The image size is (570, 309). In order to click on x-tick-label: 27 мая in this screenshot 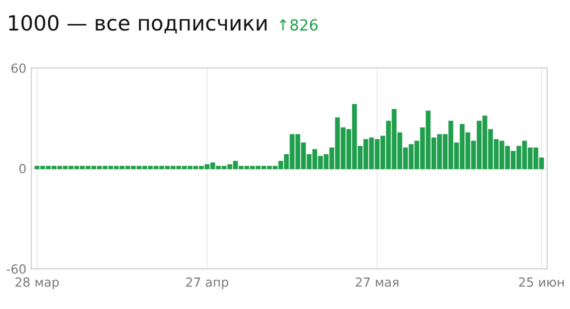, I will do `click(377, 282)`.